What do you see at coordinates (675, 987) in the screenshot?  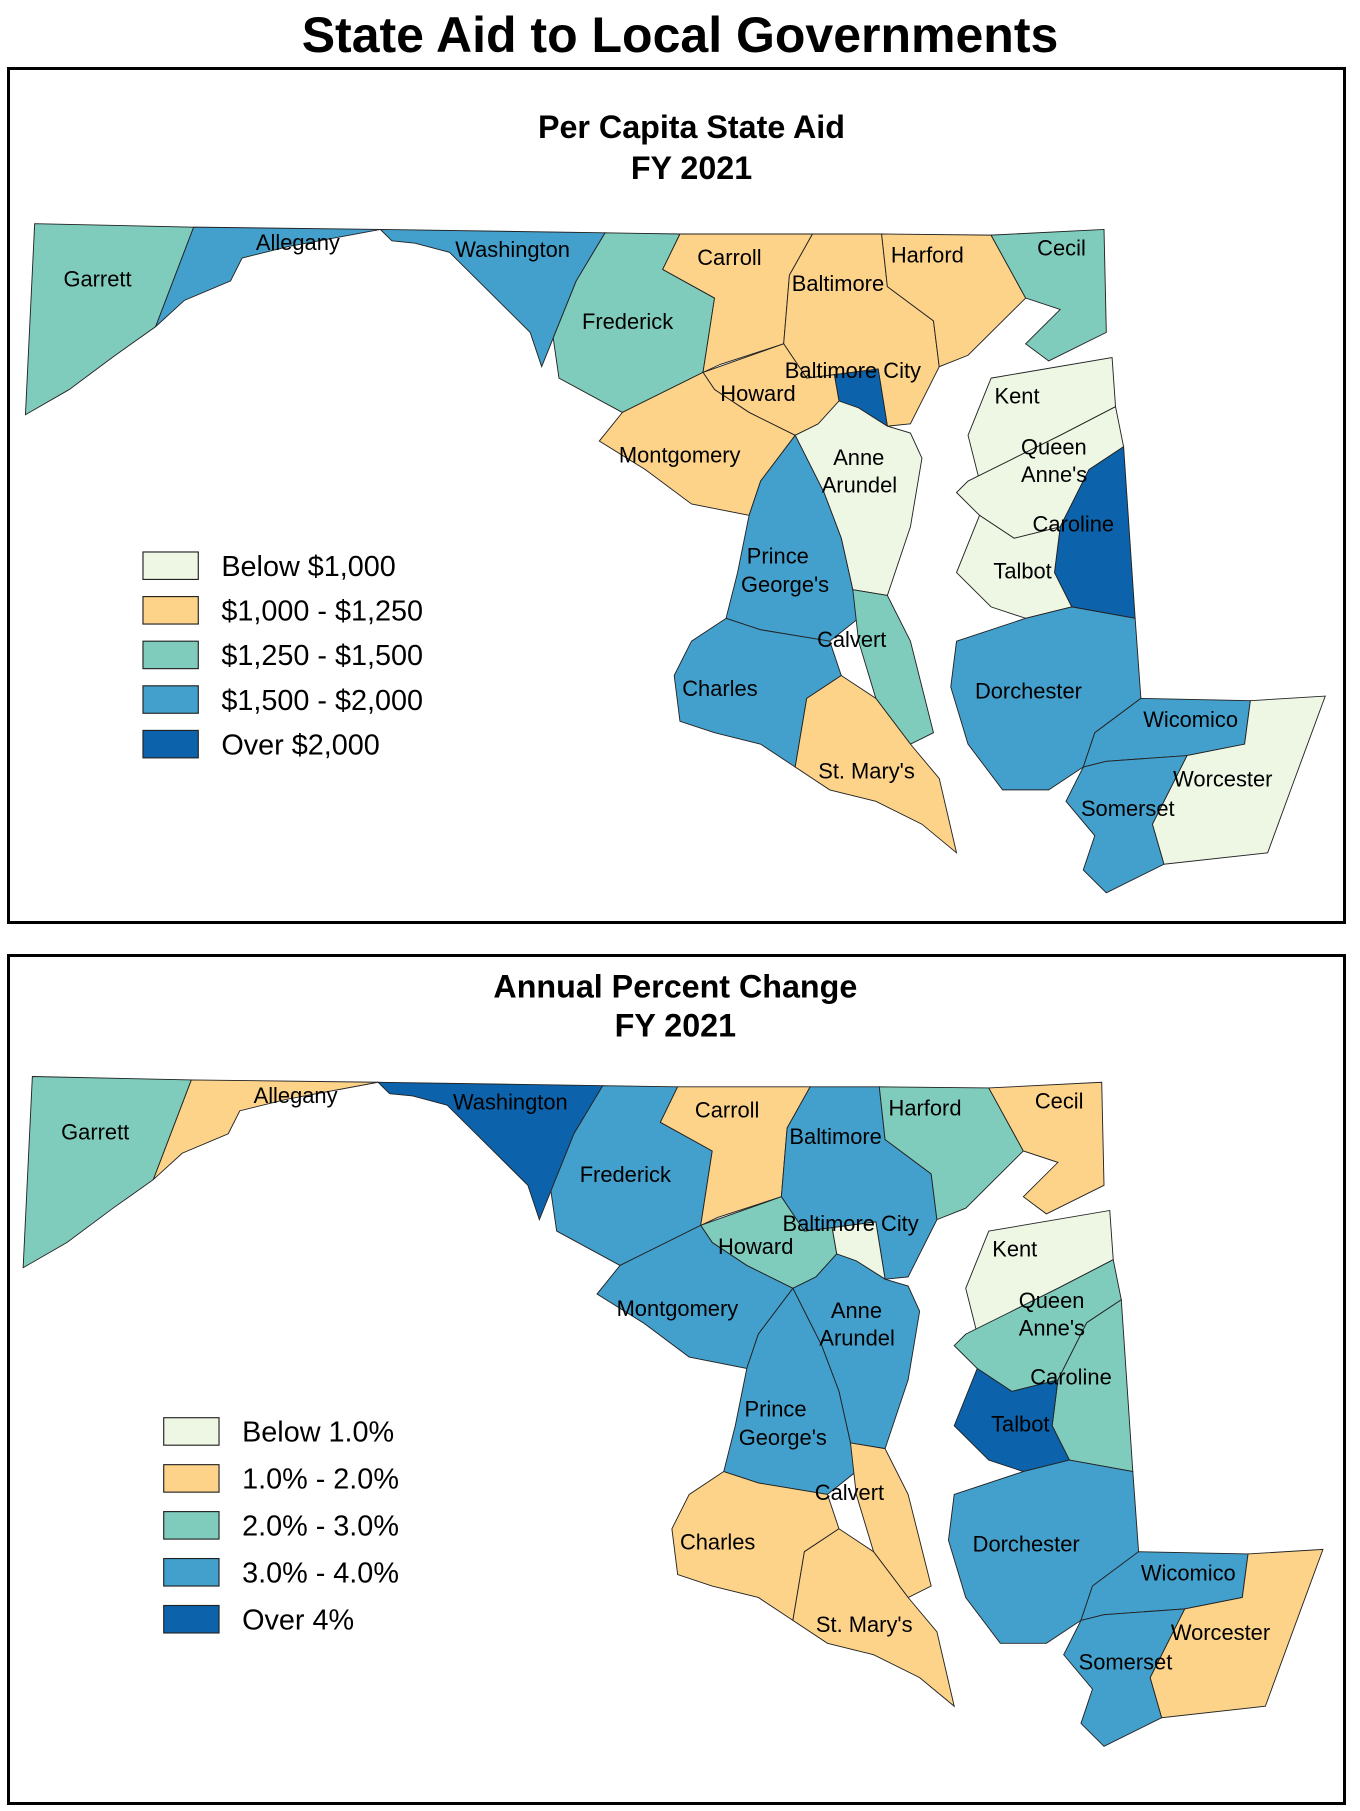 I see `panel-title: Annual Percent Change` at bounding box center [675, 987].